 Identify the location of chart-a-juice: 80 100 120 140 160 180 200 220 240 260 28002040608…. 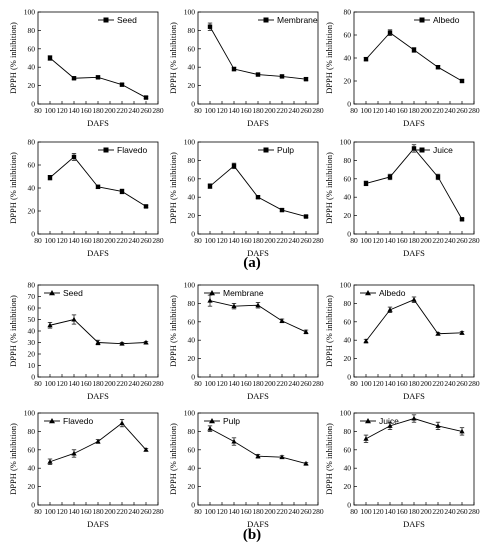
(402, 198).